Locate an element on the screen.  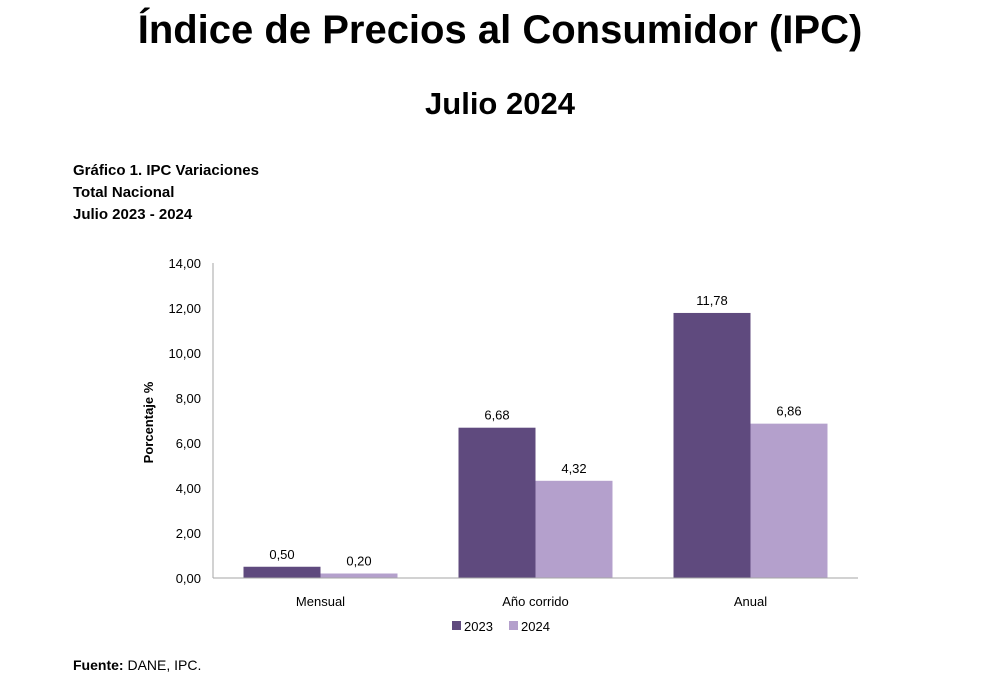
legend-swatch-2023 is located at coordinates (456, 625).